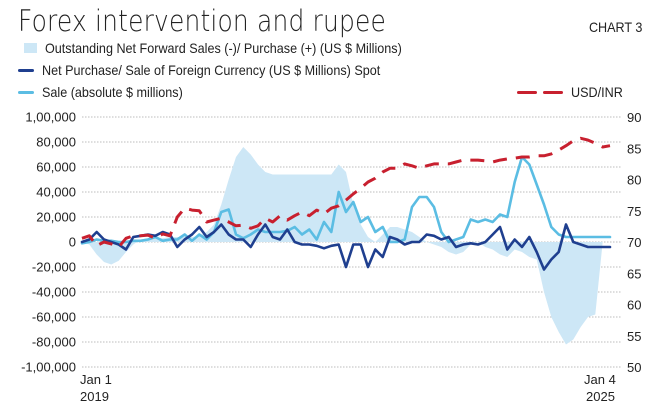  Describe the element at coordinates (202, 21) in the screenshot. I see `chart-title: Forex intervention and rupee` at that location.